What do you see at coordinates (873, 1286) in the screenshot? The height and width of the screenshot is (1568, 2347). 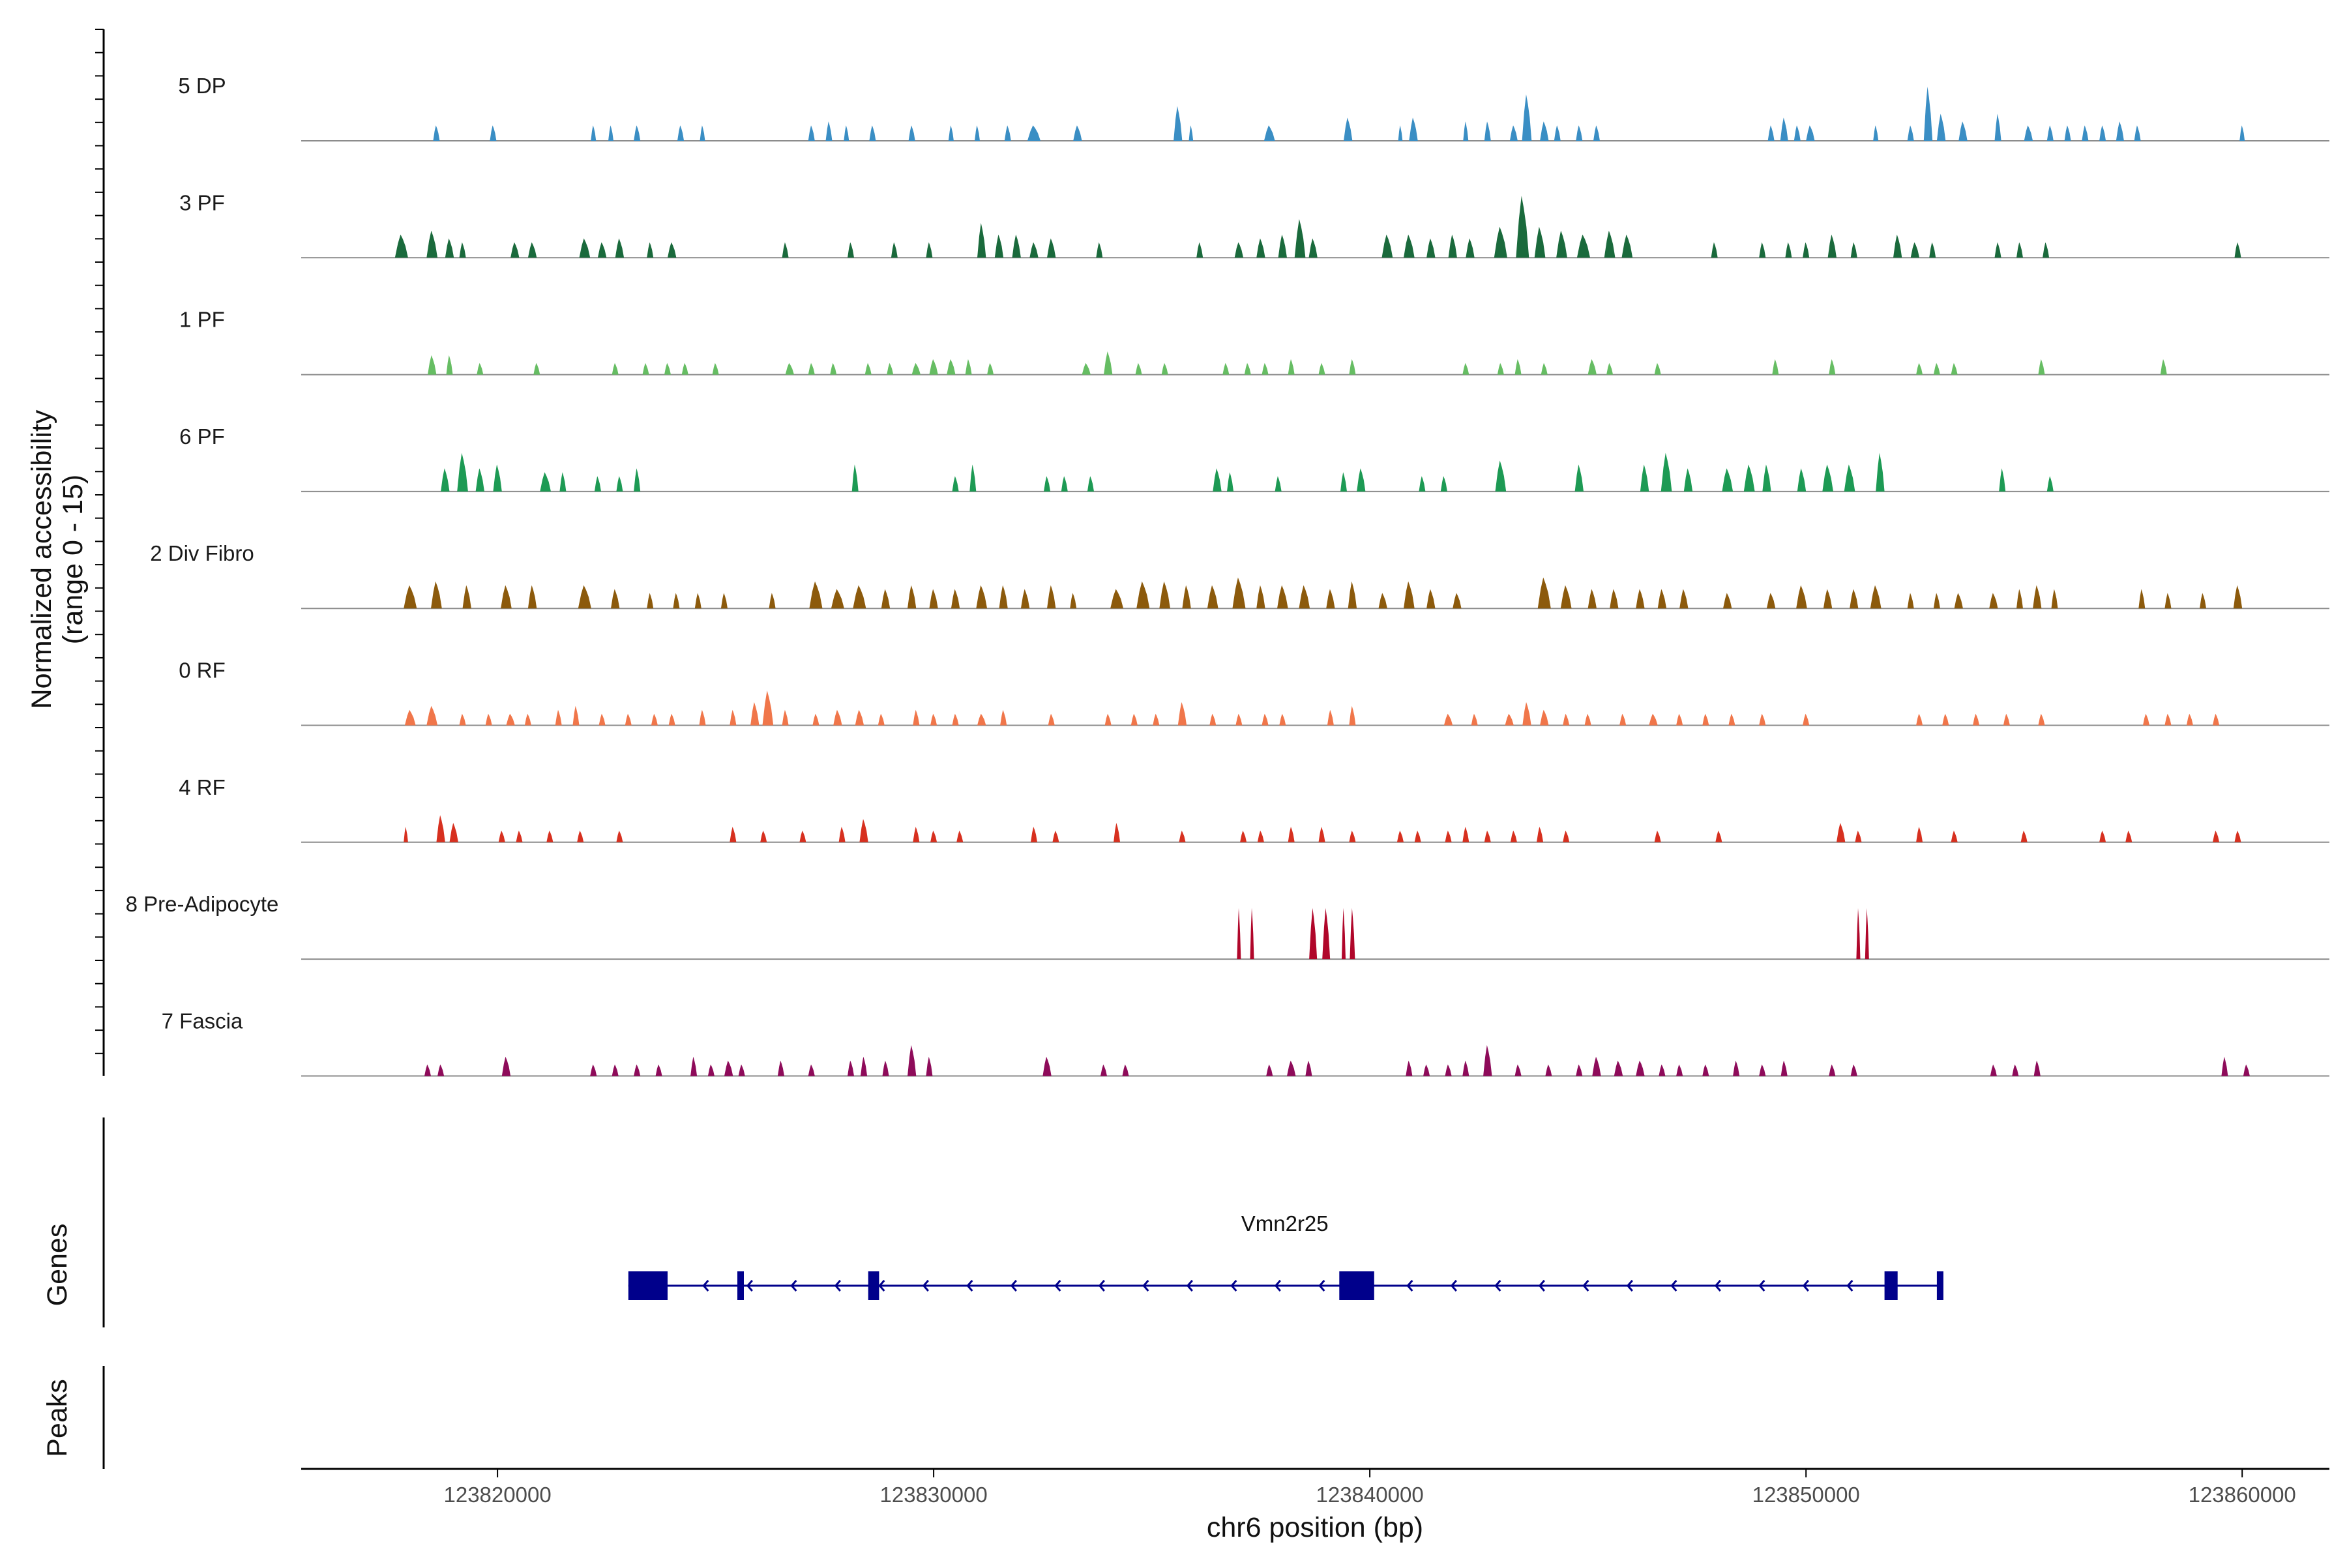 I see `gene-exon` at bounding box center [873, 1286].